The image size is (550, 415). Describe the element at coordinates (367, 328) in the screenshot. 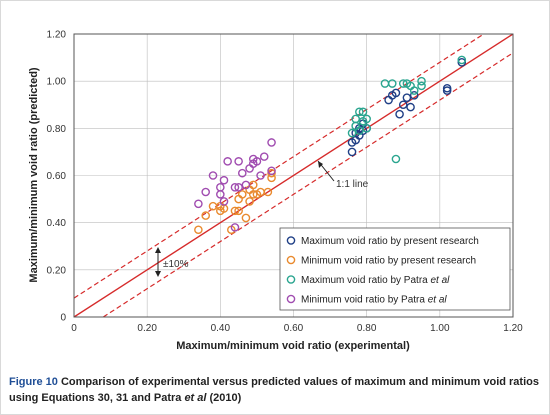

I see `x-tick-label: 0.80` at that location.